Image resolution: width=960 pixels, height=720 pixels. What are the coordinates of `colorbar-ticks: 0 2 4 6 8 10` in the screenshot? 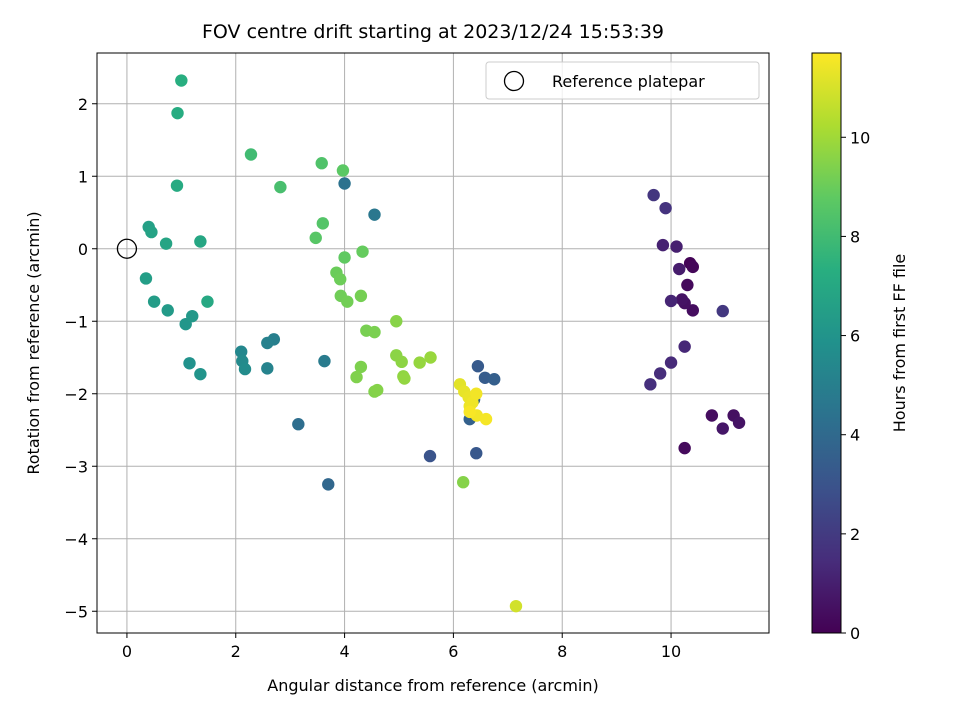 It's located at (855, 385).